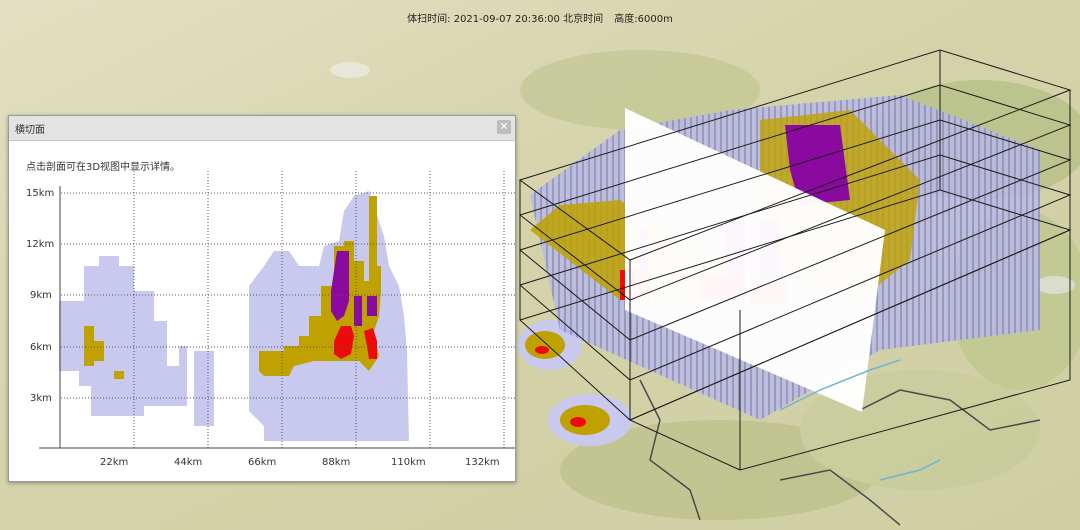 The image size is (1080, 530). I want to click on close-icon: ✕, so click(504, 127).